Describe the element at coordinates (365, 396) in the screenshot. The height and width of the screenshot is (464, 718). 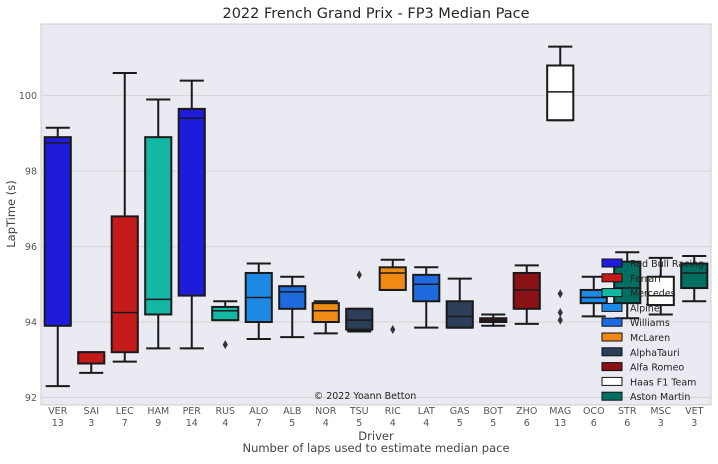
I see `copyright-watermark: © 2022 Yoann Betton` at that location.